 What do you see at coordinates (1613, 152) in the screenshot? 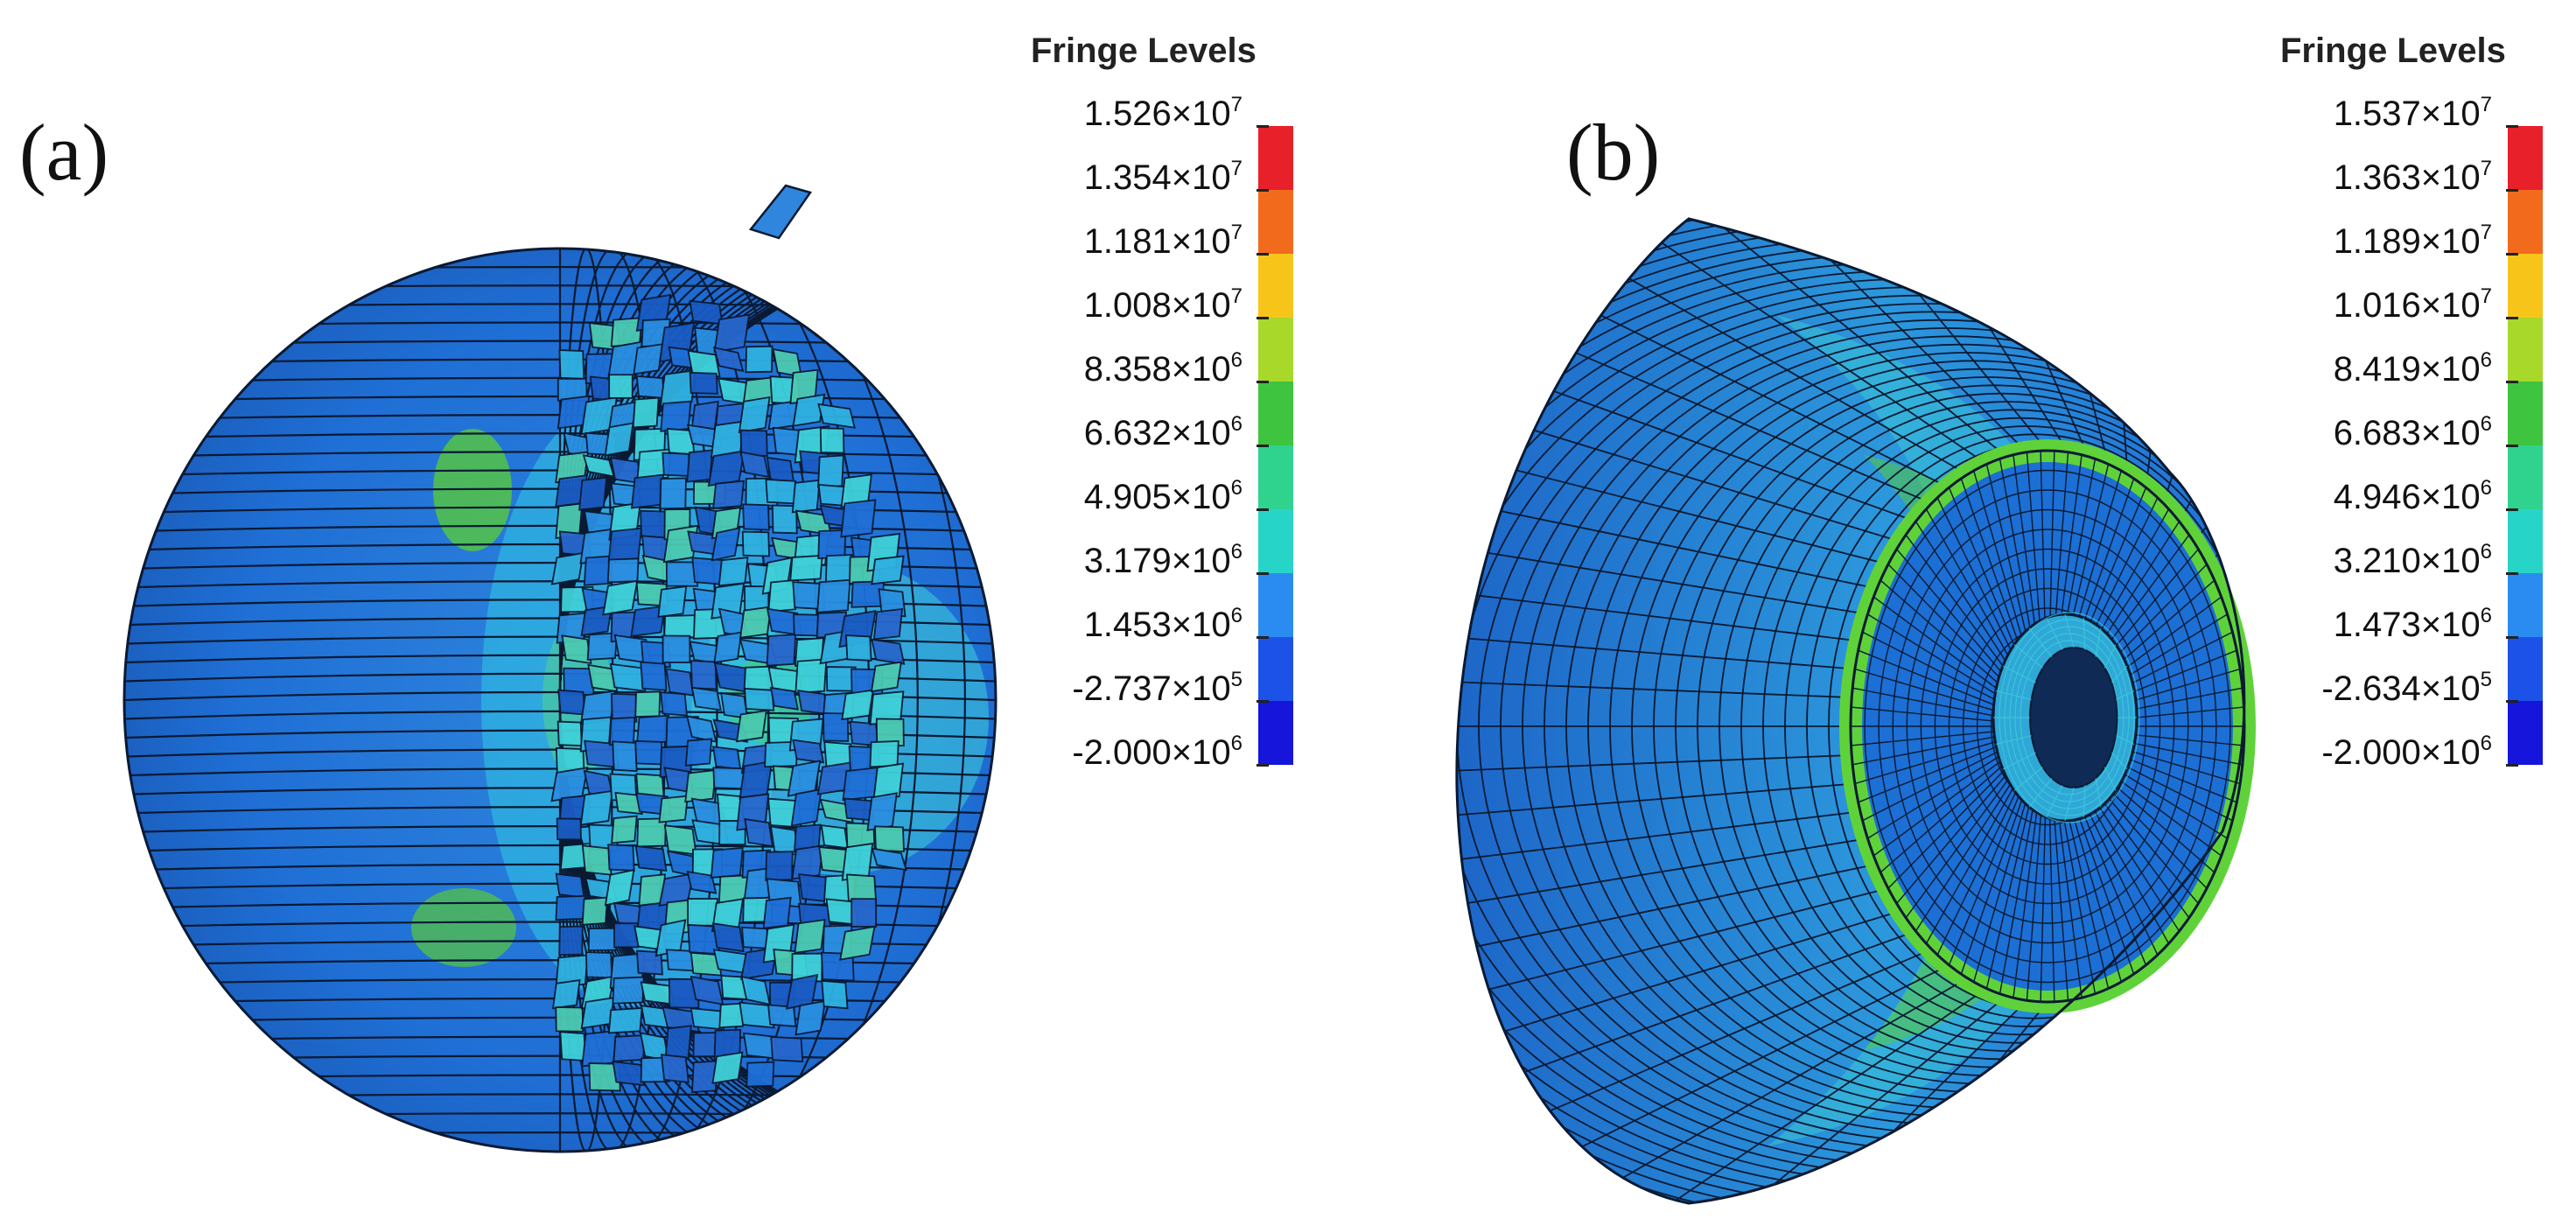
I see `panel-label-b: (b)` at bounding box center [1613, 152].